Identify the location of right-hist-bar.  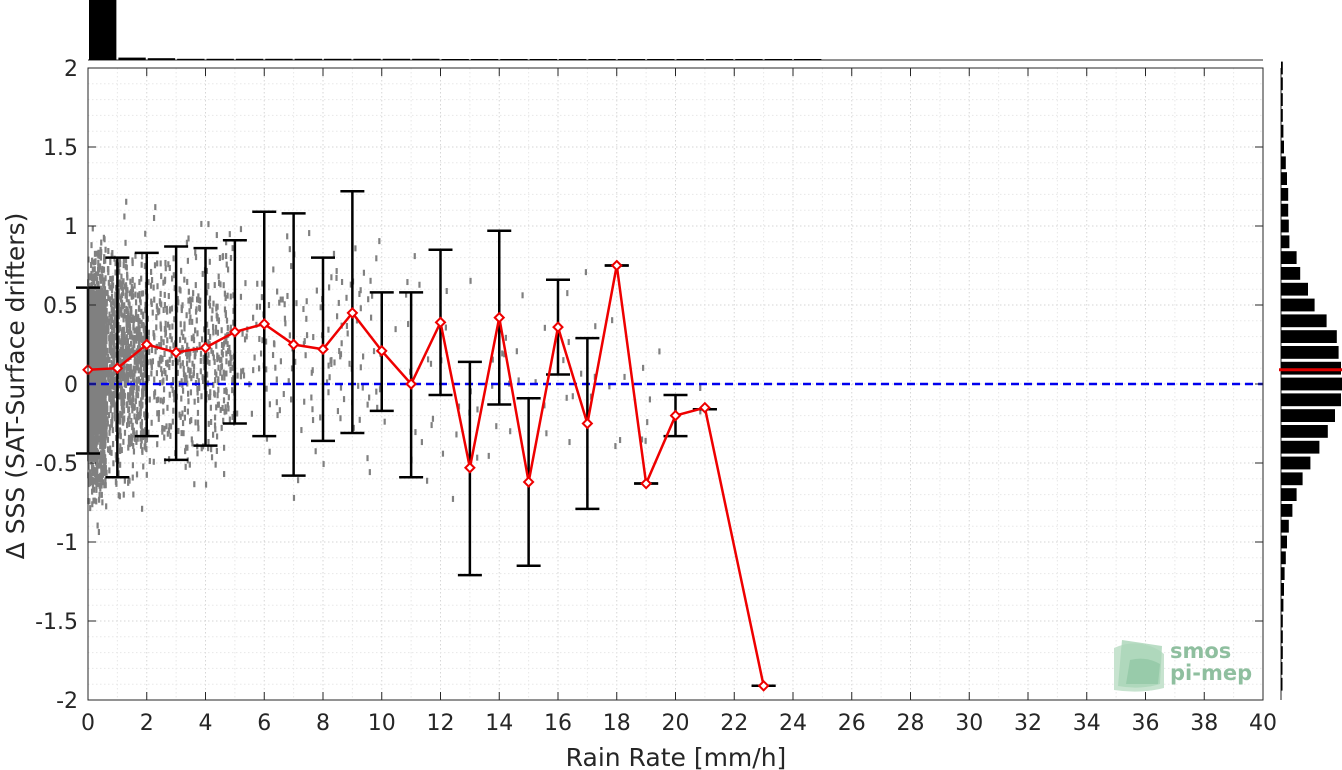
(1304, 431).